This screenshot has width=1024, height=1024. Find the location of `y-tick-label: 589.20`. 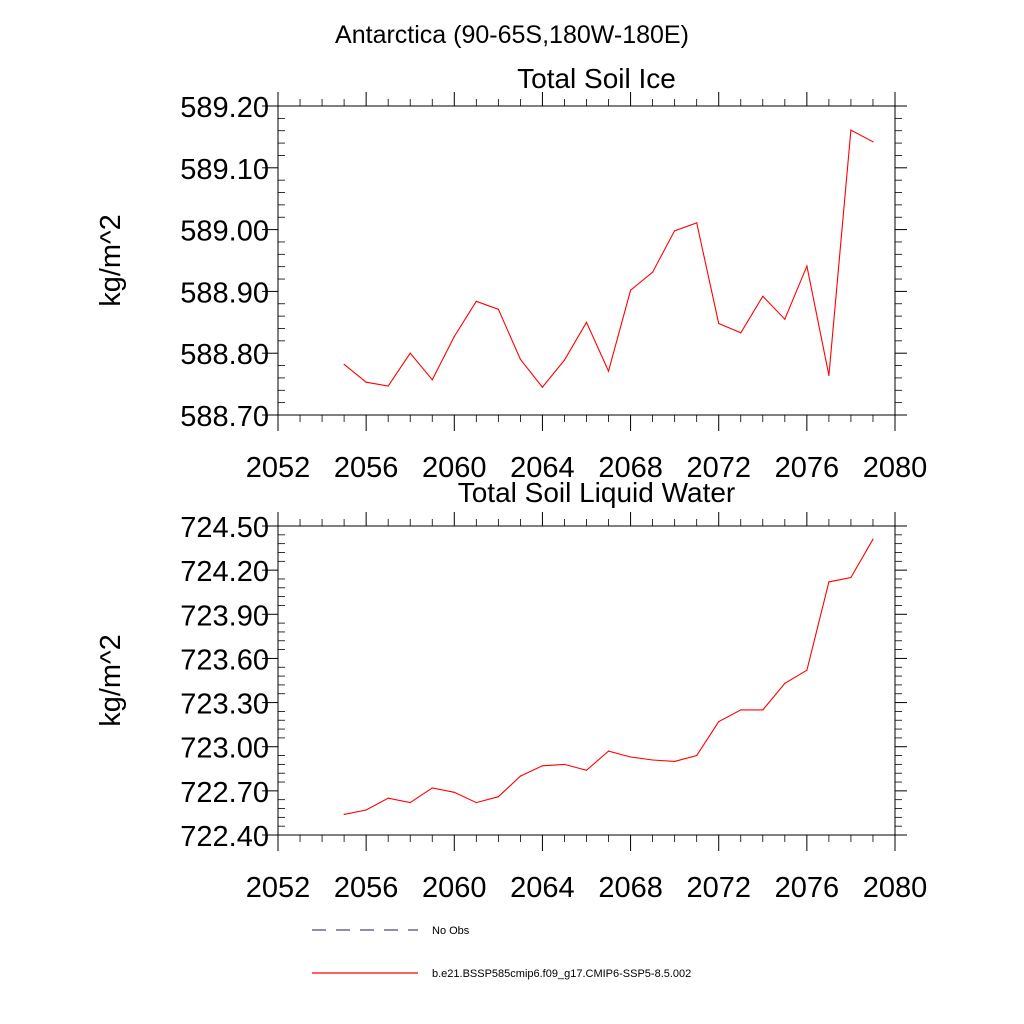

y-tick-label: 589.20 is located at coordinates (224, 108).